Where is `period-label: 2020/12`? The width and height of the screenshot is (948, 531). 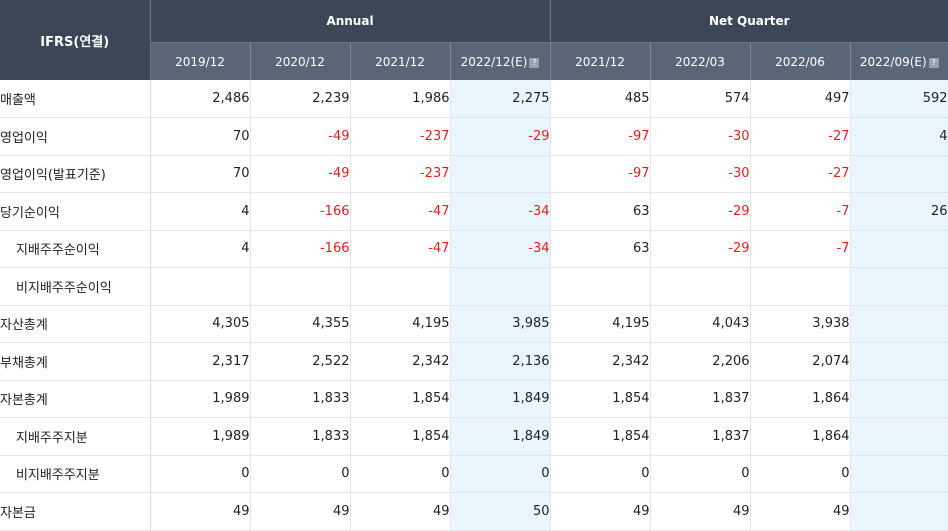 period-label: 2020/12 is located at coordinates (300, 61).